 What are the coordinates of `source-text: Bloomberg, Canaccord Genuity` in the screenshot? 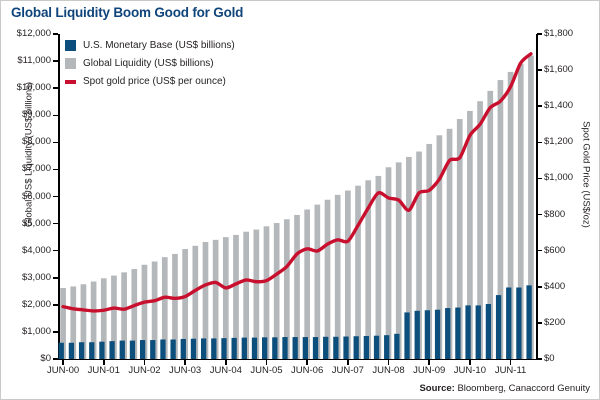 It's located at (522, 388).